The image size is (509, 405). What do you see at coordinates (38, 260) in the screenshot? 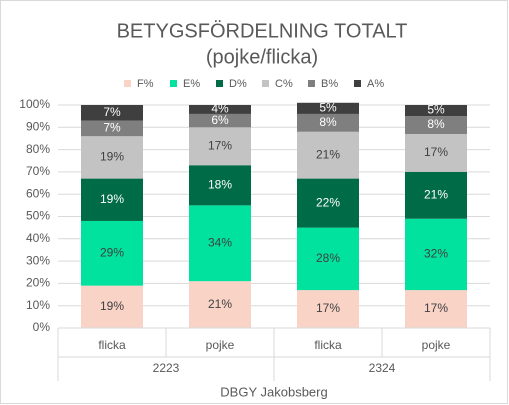
I see `y-tick-label: 30%` at bounding box center [38, 260].